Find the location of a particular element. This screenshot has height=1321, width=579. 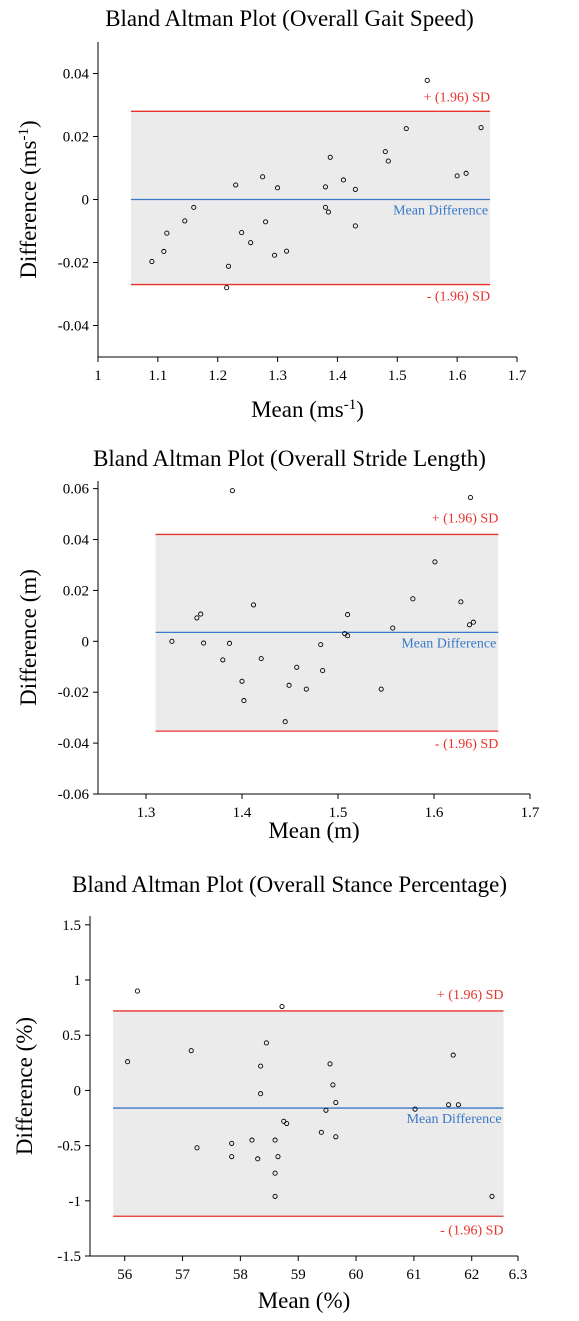

x-tick-label: 60 is located at coordinates (356, 1275).